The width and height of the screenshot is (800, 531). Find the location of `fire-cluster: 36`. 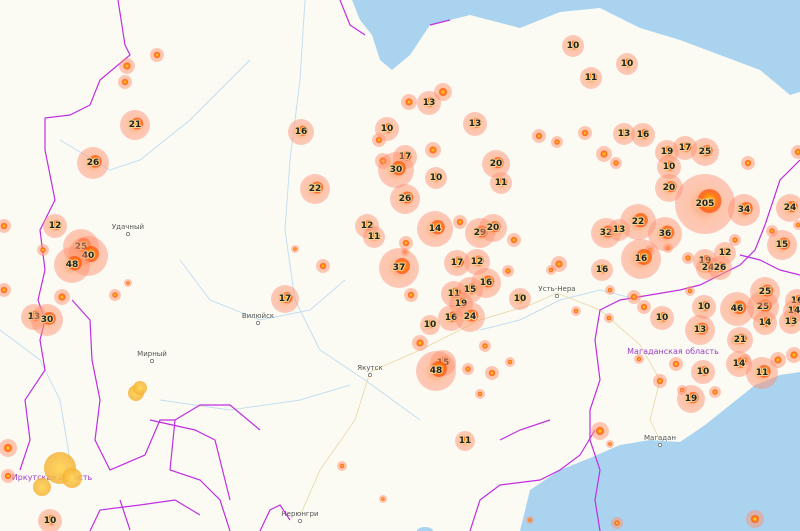

fire-cluster: 36 is located at coordinates (665, 234).